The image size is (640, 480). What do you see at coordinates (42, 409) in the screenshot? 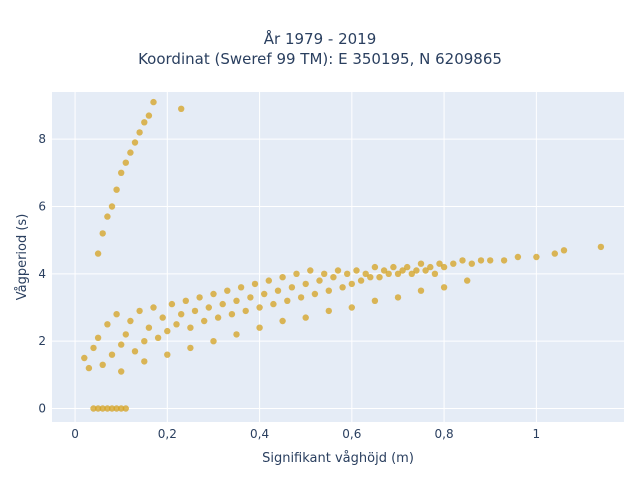
I see `y-tick-label: 0` at bounding box center [42, 409].